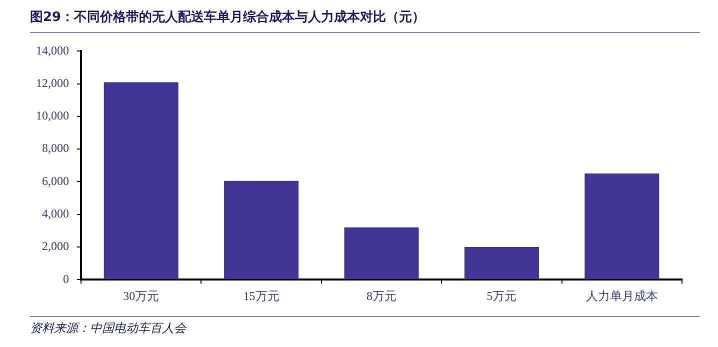 The height and width of the screenshot is (347, 718). What do you see at coordinates (55, 213) in the screenshot?
I see `y-tick-label: 4,000` at bounding box center [55, 213].